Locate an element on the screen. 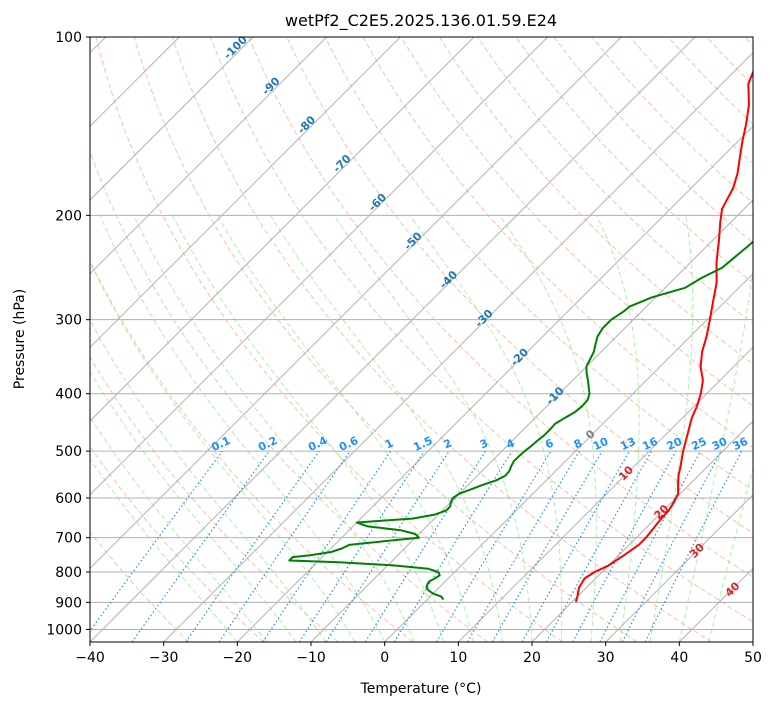 The width and height of the screenshot is (775, 708). mixing-ratio-label: 20 is located at coordinates (675, 444).